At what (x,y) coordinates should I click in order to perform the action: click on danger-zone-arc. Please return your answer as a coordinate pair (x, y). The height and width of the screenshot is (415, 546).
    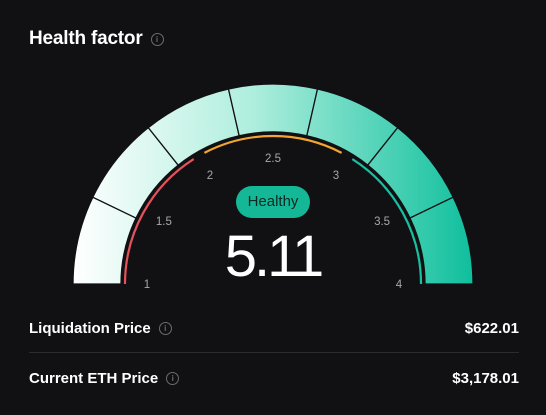
    Looking at the image, I should click on (159, 221).